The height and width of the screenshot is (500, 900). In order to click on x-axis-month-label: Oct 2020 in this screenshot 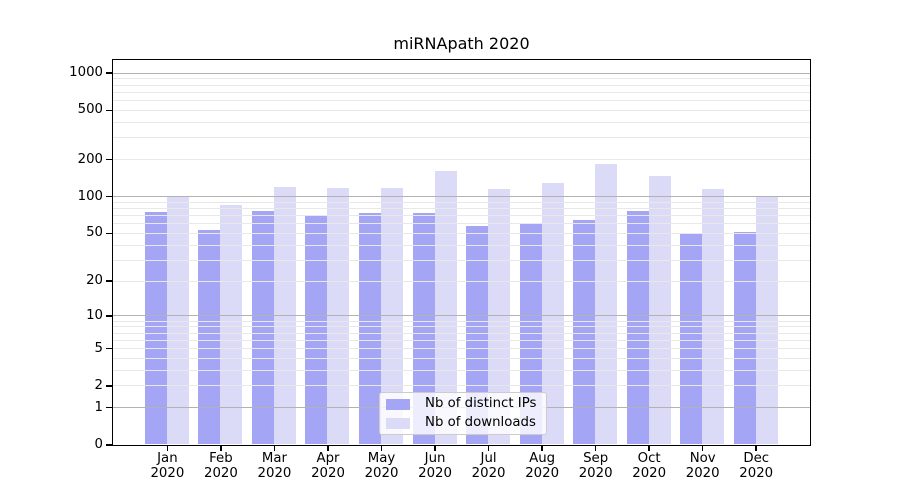, I will do `click(649, 466)`.